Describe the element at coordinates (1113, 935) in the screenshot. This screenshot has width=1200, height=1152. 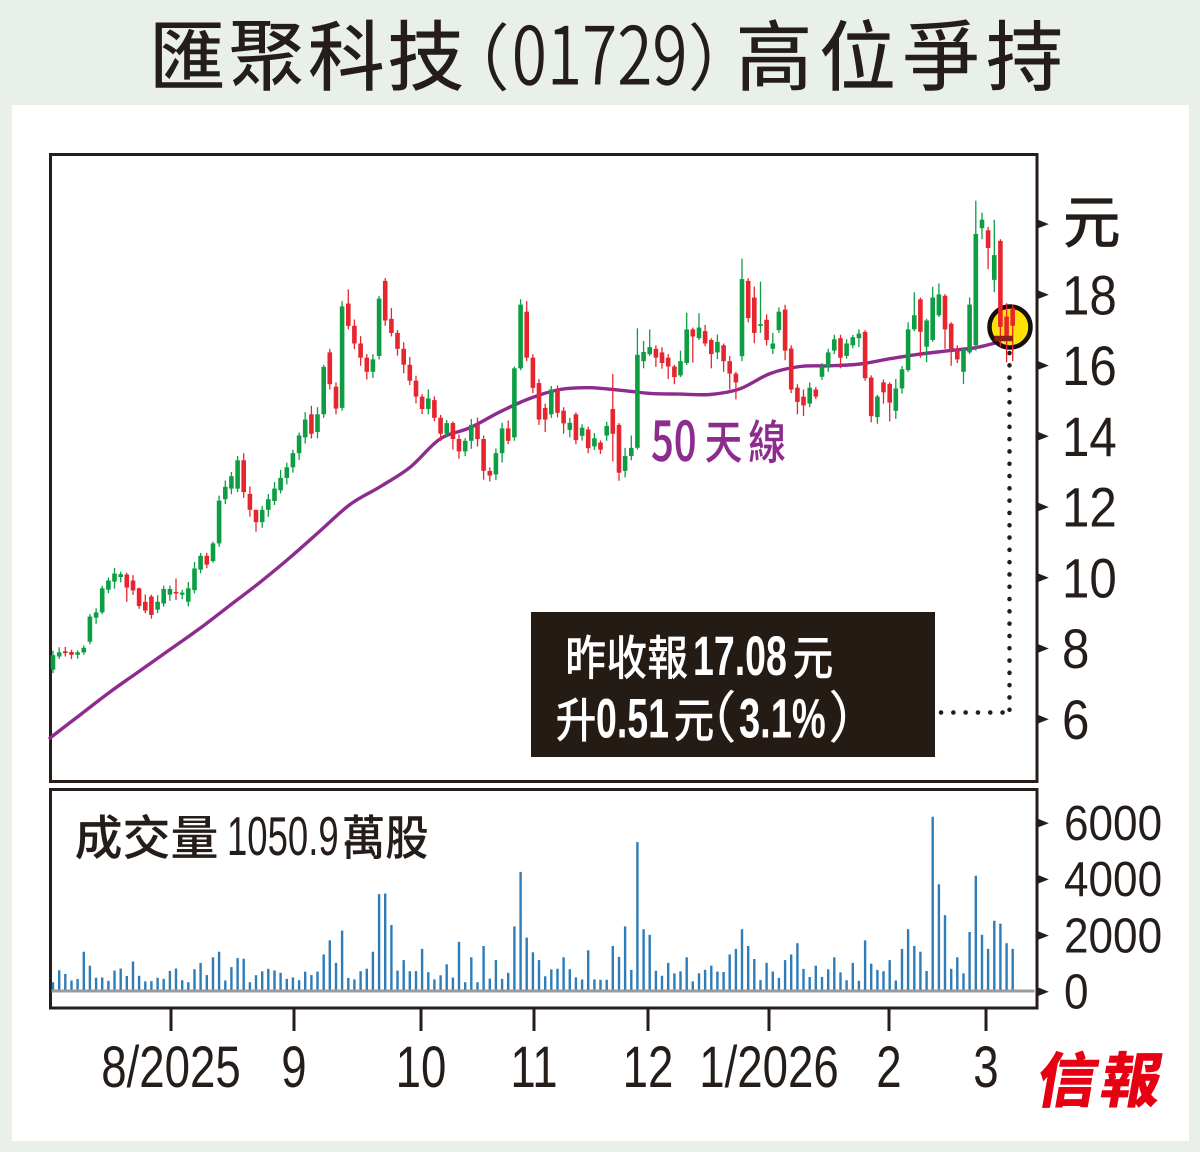
I see `svg-text: 2000` at that location.